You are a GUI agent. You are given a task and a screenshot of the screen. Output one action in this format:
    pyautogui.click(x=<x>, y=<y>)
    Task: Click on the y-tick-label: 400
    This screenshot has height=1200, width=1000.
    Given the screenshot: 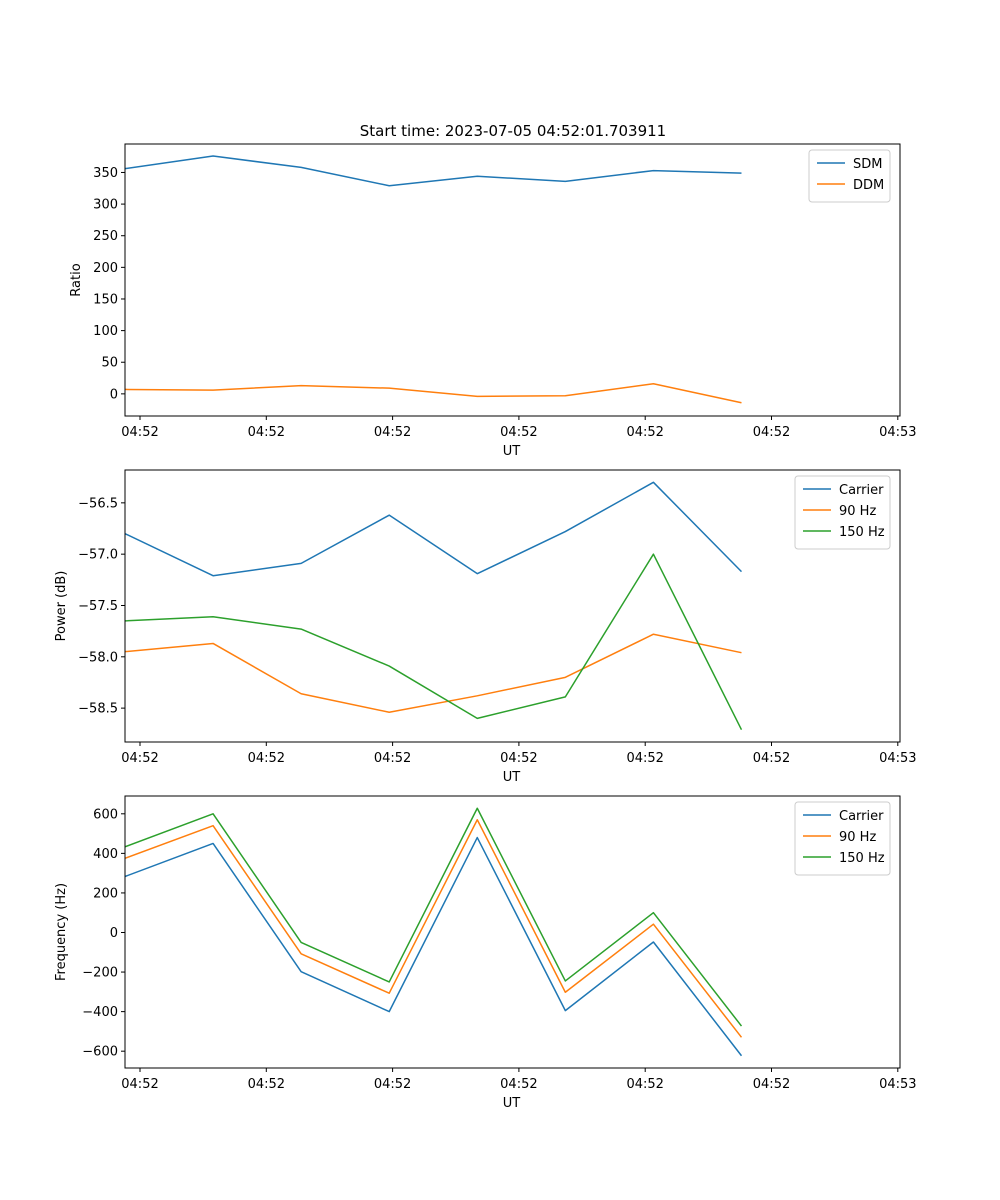 What is the action you would take?
    pyautogui.click(x=105, y=854)
    